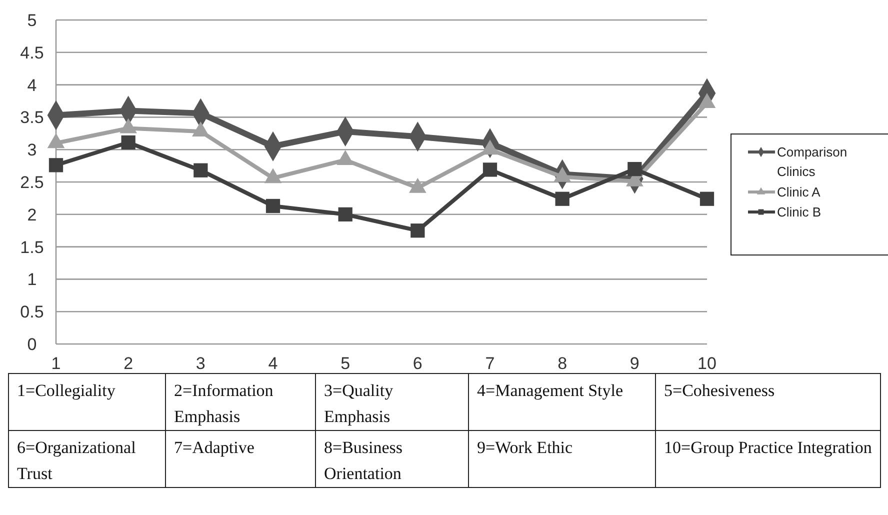  I want to click on x-tick-label: 9, so click(635, 363).